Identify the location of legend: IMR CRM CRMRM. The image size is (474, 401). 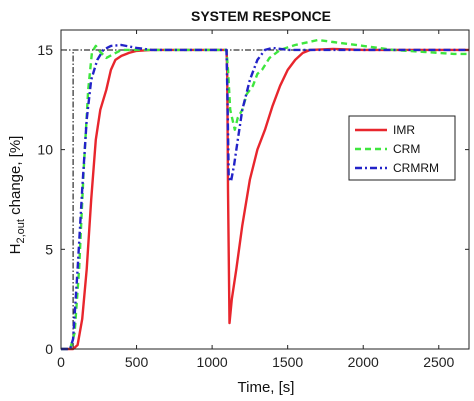
(402, 148).